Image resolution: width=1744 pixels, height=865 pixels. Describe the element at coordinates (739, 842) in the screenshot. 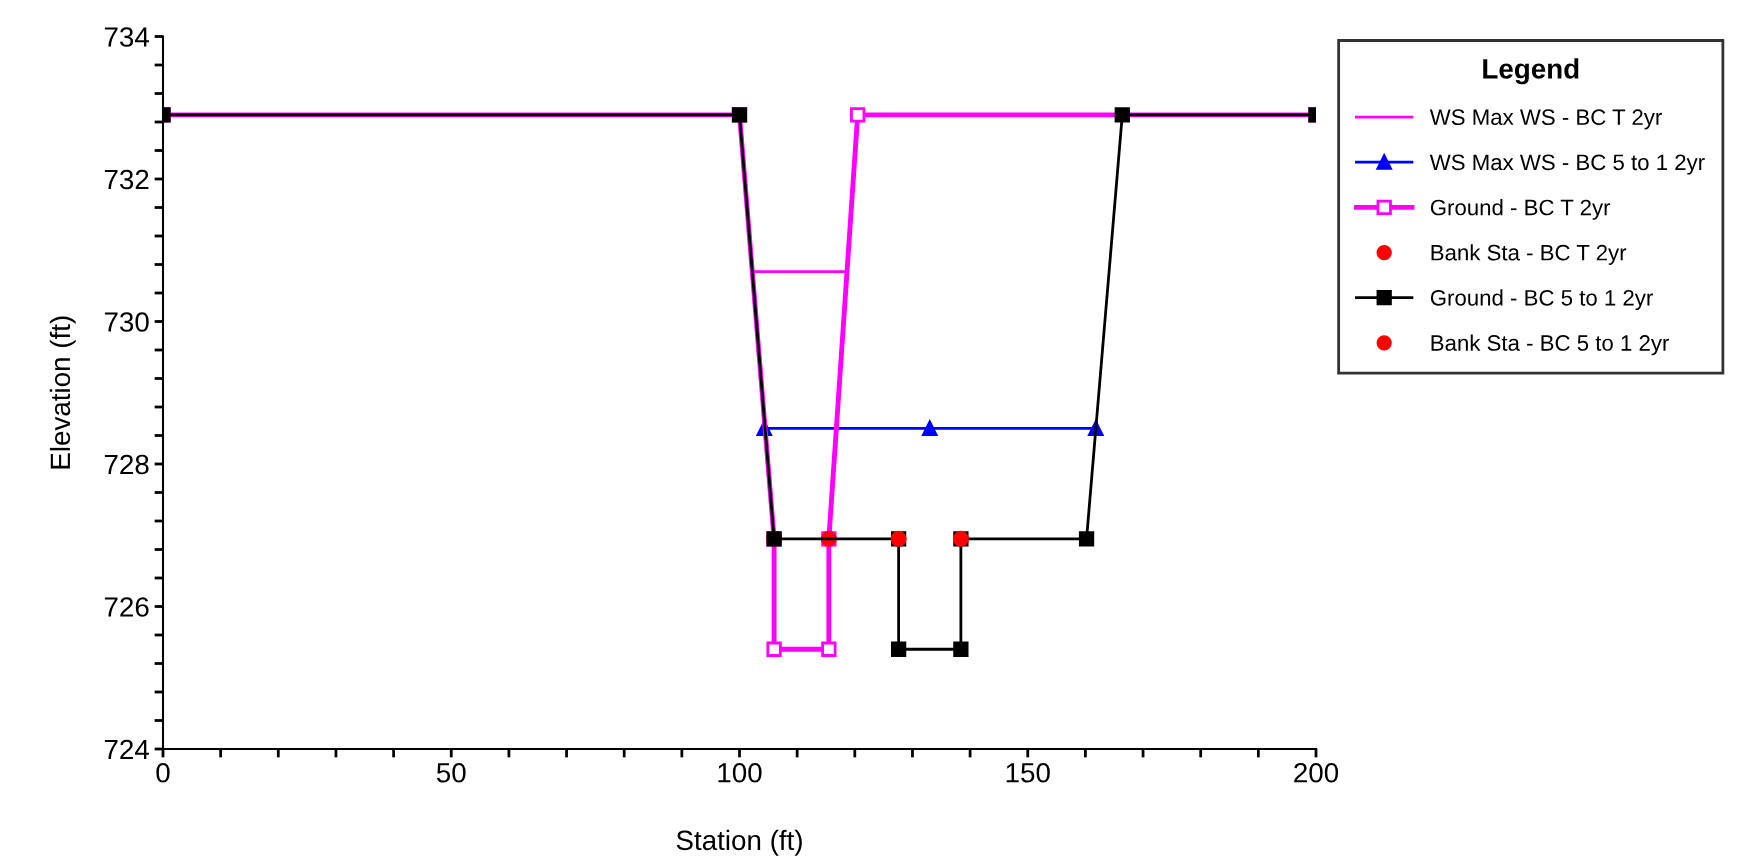

I see `x-axis-title: Station (ft)` at that location.